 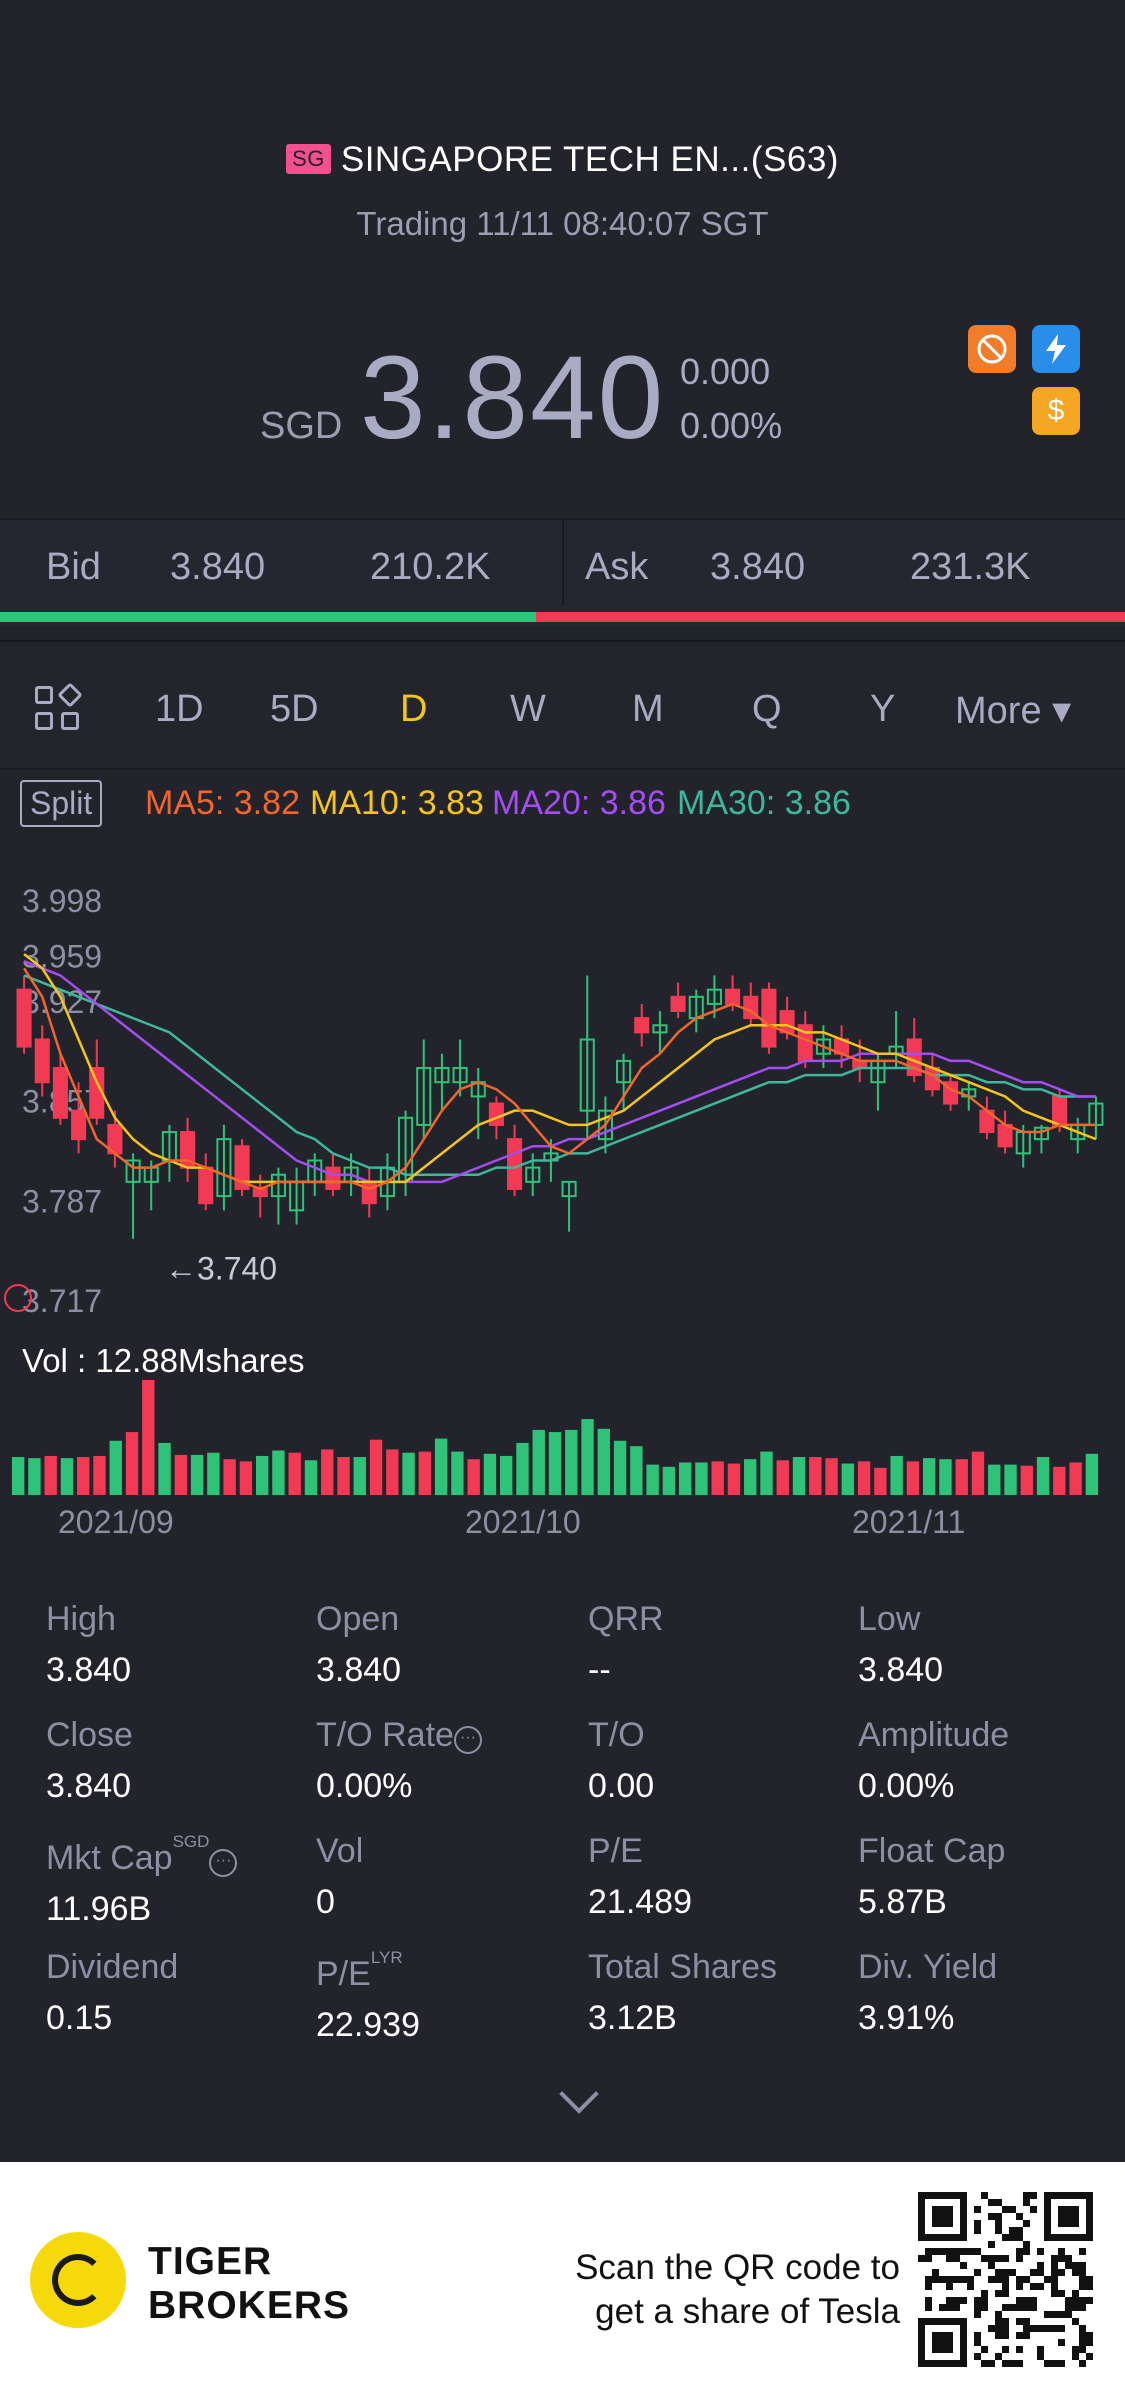 What do you see at coordinates (988, 1993) in the screenshot?
I see `stat-div-yield: Div. Yield 3.91%` at bounding box center [988, 1993].